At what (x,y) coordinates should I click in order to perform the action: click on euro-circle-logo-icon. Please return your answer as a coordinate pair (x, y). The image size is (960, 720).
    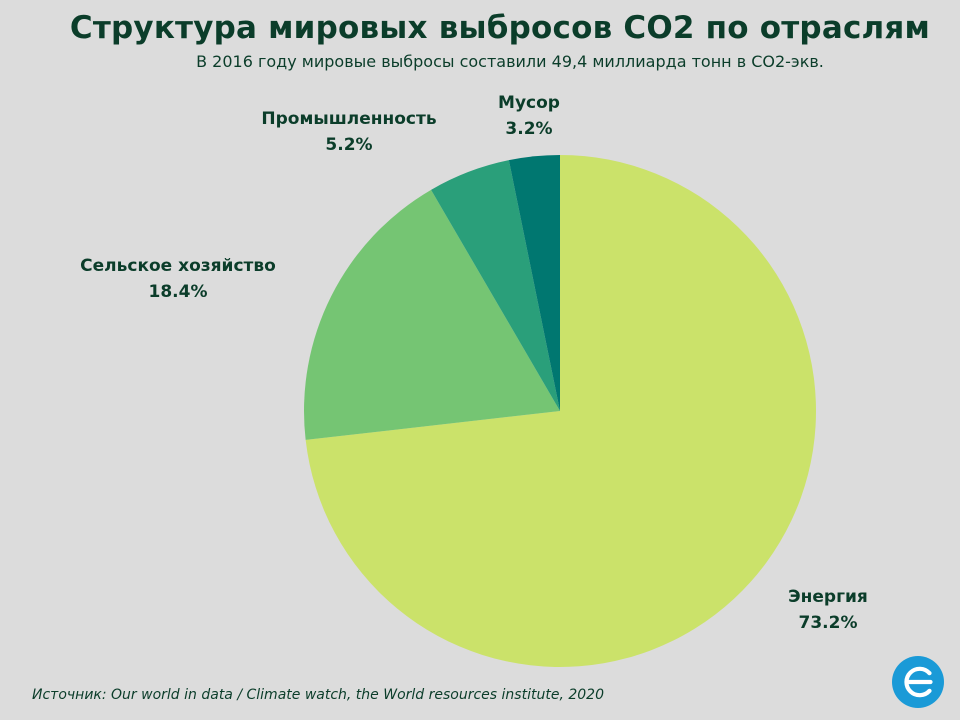
    Looking at the image, I should click on (918, 682).